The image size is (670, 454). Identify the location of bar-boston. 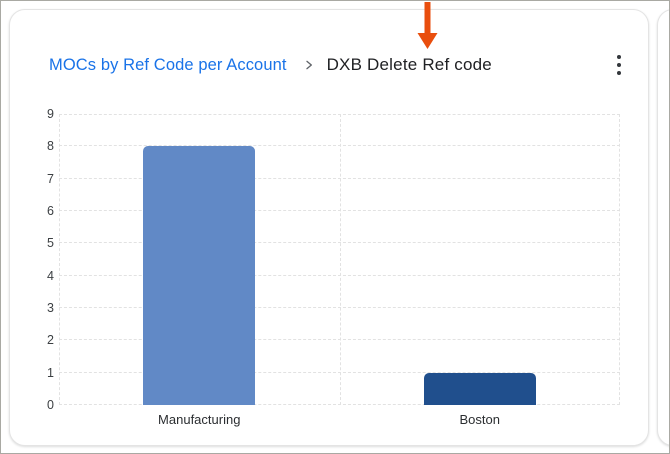
(479, 388).